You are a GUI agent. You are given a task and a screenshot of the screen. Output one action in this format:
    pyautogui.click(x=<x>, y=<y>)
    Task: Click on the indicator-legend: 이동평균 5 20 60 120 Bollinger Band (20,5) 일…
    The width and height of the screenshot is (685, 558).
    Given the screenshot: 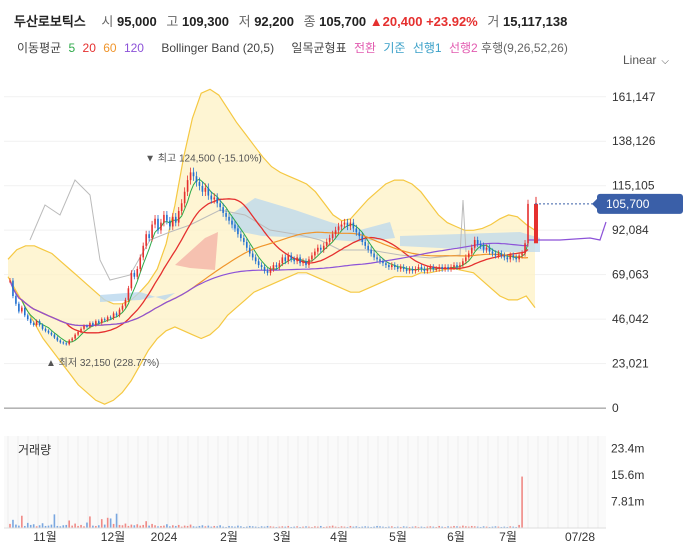 What is the action you would take?
    pyautogui.click(x=294, y=47)
    